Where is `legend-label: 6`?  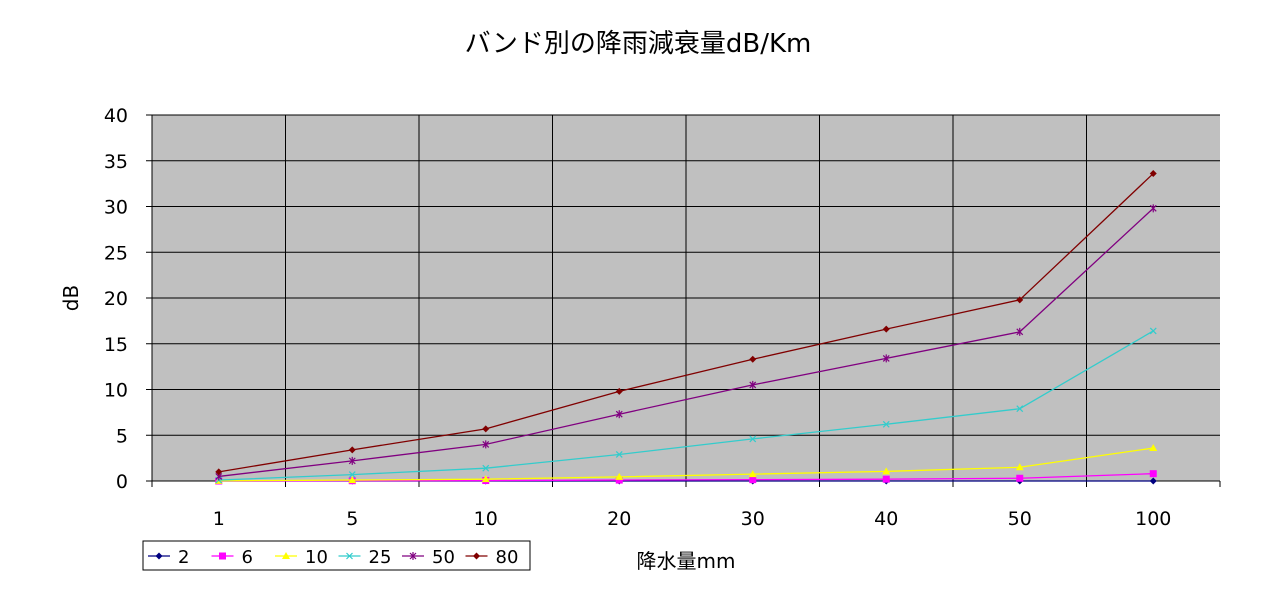
legend-label: 6 is located at coordinates (247, 557).